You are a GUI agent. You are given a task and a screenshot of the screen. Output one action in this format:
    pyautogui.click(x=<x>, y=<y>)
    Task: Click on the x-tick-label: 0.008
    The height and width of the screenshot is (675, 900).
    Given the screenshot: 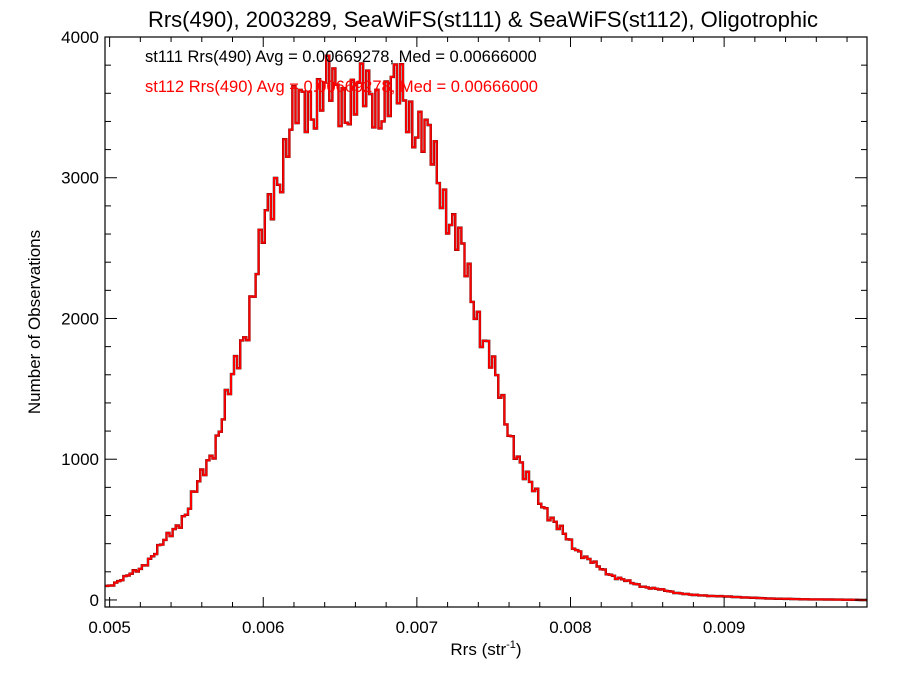 What is the action you would take?
    pyautogui.click(x=570, y=627)
    